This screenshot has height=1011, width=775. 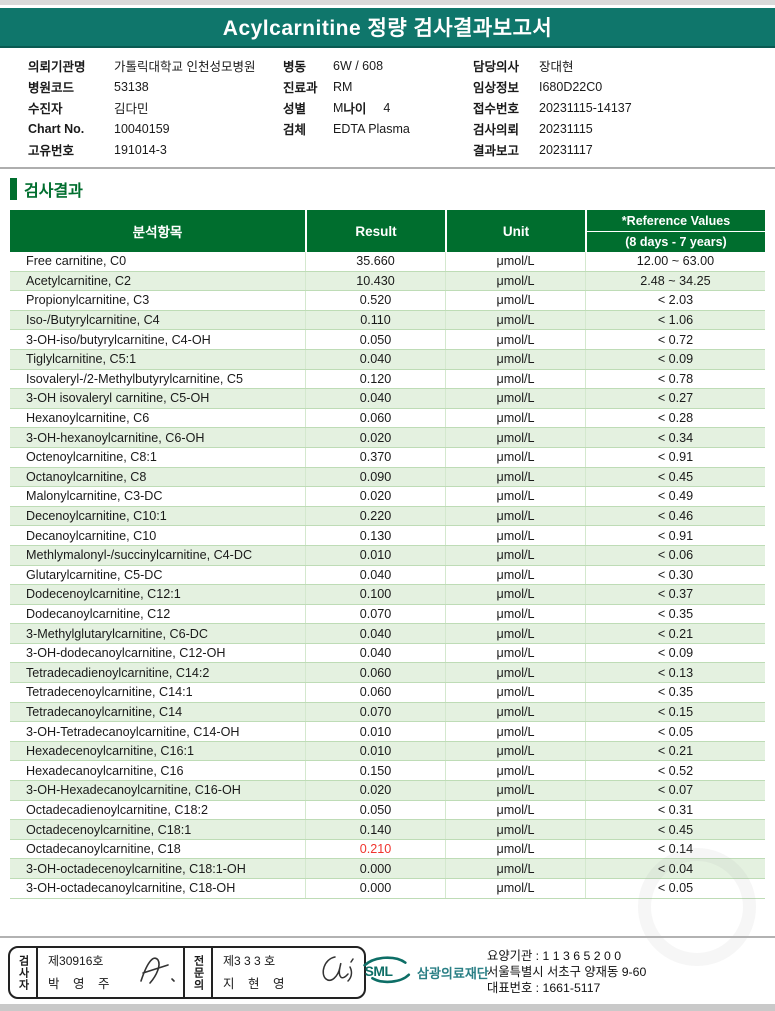 I want to click on reference-value: < 1.06, so click(x=675, y=320).